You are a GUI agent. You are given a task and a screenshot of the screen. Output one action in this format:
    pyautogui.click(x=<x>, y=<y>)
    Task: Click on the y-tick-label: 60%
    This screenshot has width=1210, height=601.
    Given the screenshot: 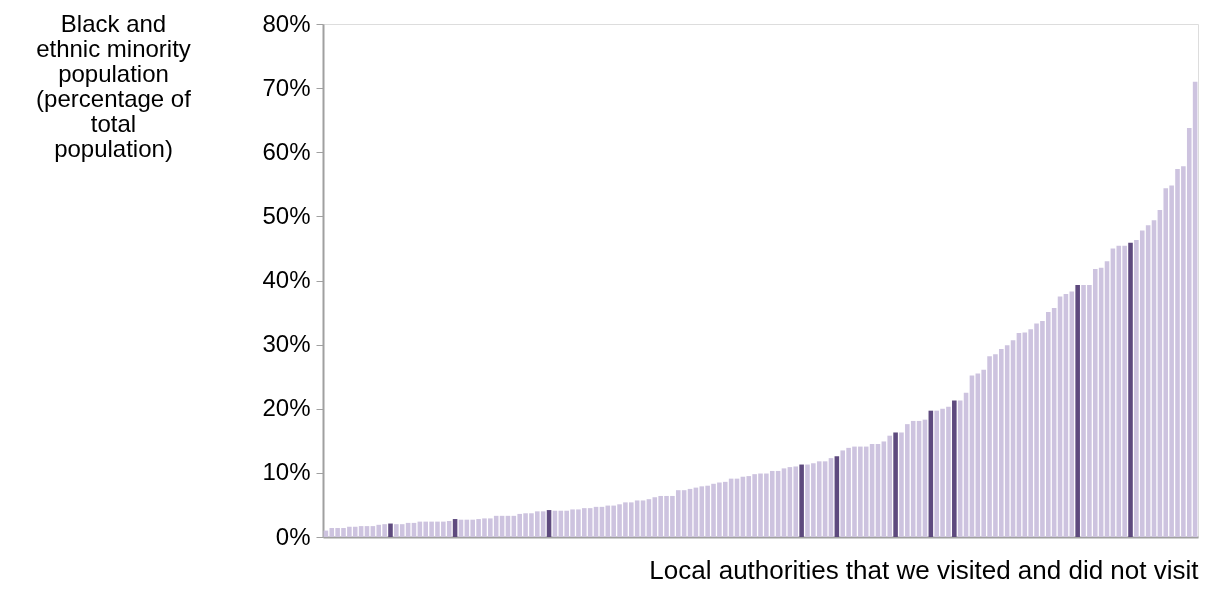 What is the action you would take?
    pyautogui.click(x=286, y=151)
    